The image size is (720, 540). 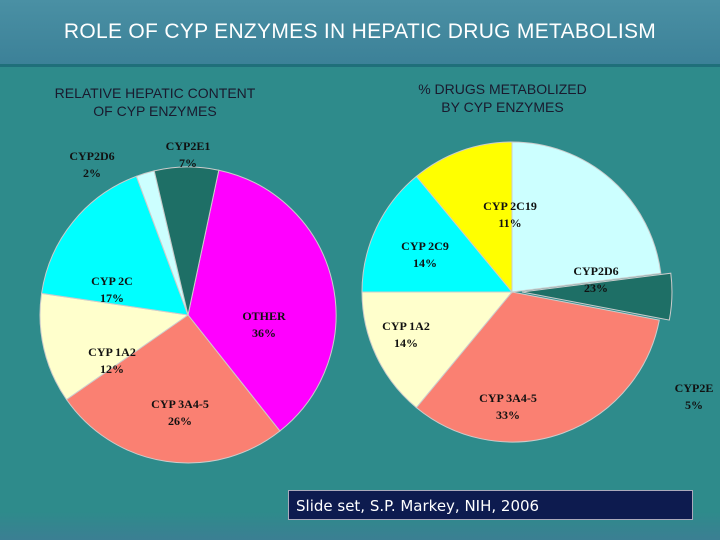 What do you see at coordinates (112, 369) in the screenshot?
I see `slice-value-label: 12%` at bounding box center [112, 369].